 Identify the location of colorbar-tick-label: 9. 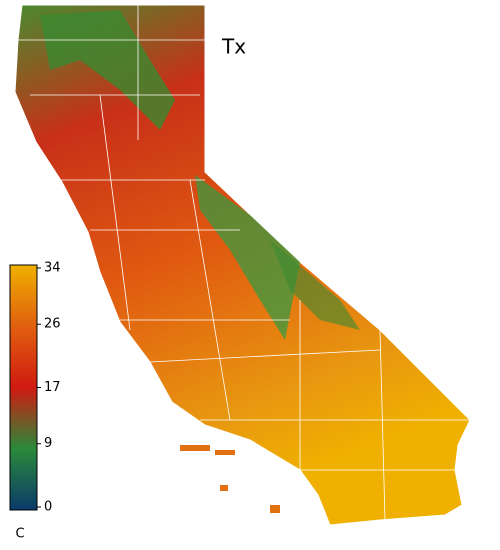
(48, 443).